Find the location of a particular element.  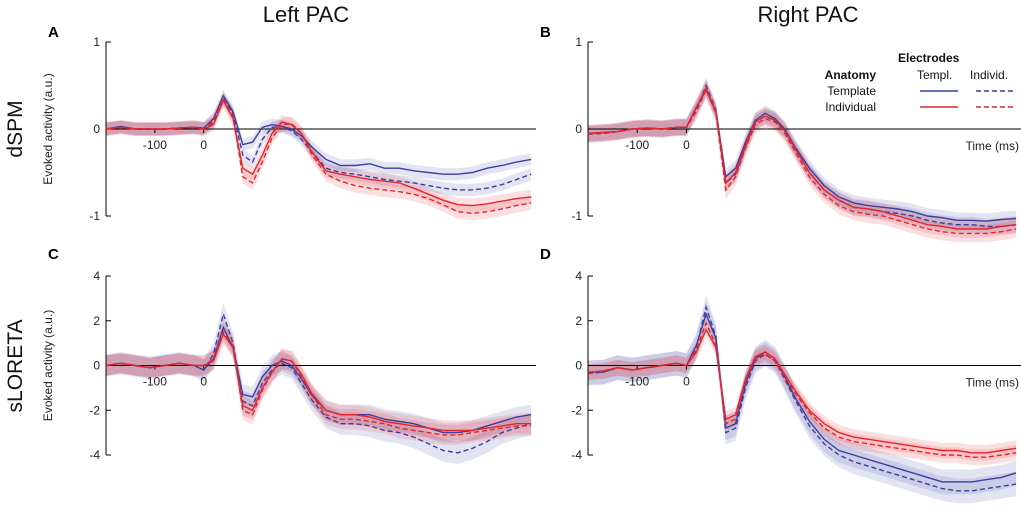

y-axis-label-C: Evoked activity (a.u.) is located at coordinates (48, 365).